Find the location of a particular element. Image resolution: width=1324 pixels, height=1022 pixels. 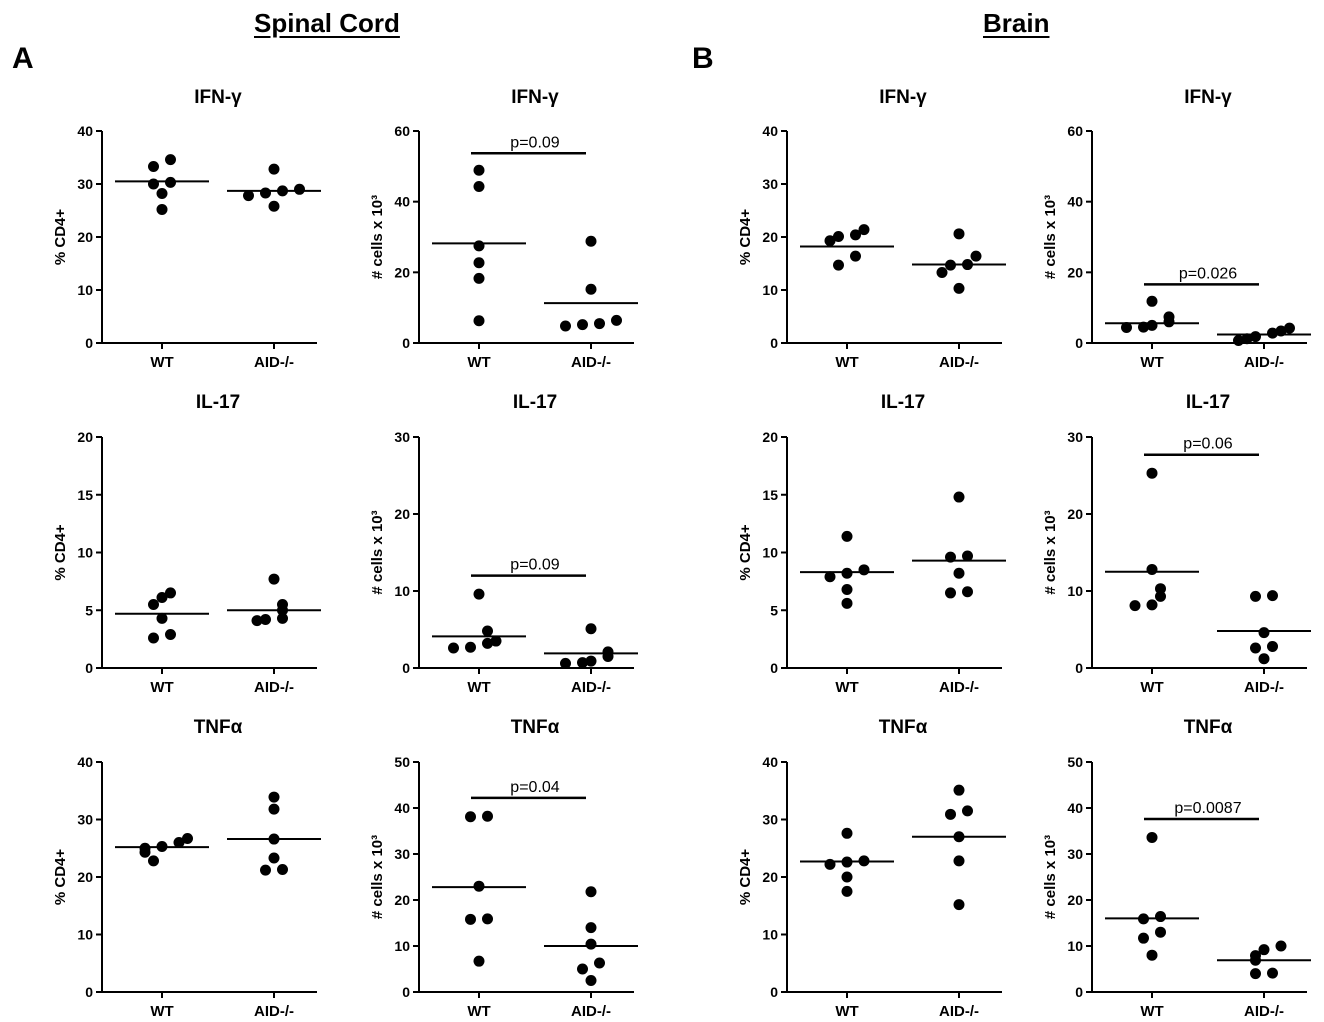

chart-panel-6: IL-17 0 10 20 30 WT AID-/- # cells x 10³ p=0.09 is located at coordinates (503, 544).